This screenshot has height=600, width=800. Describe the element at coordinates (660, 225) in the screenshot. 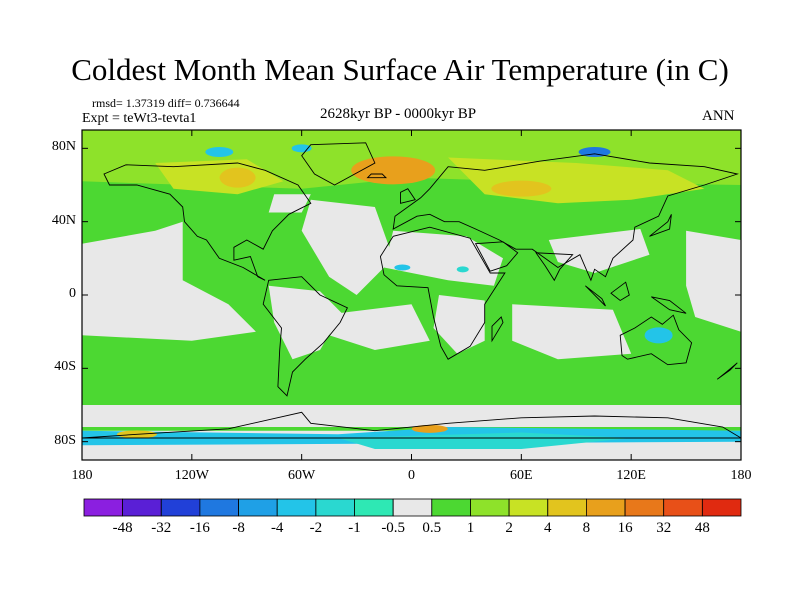

I see `coast-japan` at that location.